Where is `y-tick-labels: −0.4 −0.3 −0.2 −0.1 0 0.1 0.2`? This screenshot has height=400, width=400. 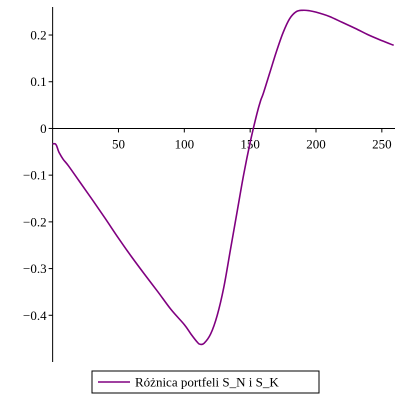 y-tick-labels: −0.4 −0.3 −0.2 −0.1 0 0.1 0.2 is located at coordinates (35, 175).